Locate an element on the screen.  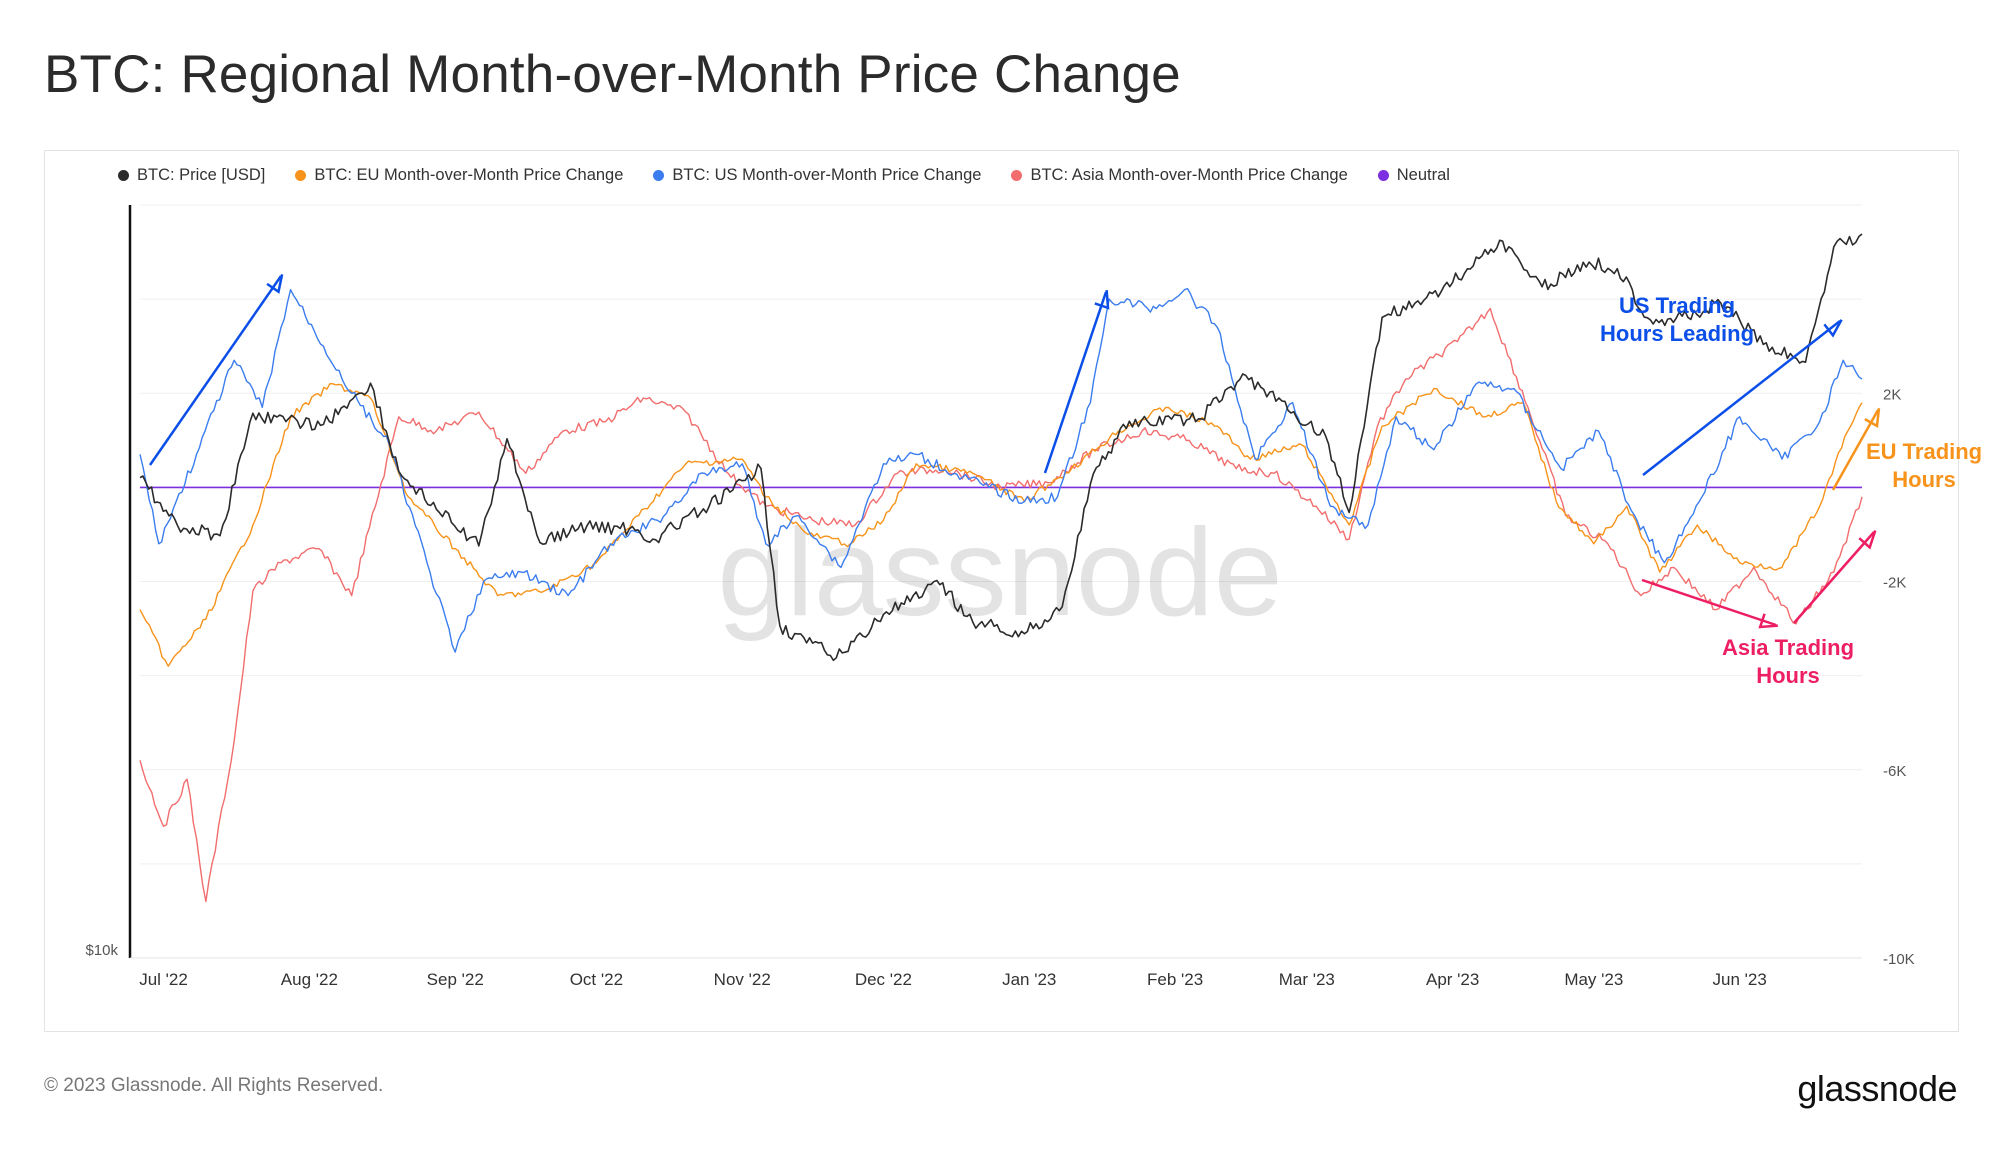
annotation-line: Asia Trading is located at coordinates (1788, 647).